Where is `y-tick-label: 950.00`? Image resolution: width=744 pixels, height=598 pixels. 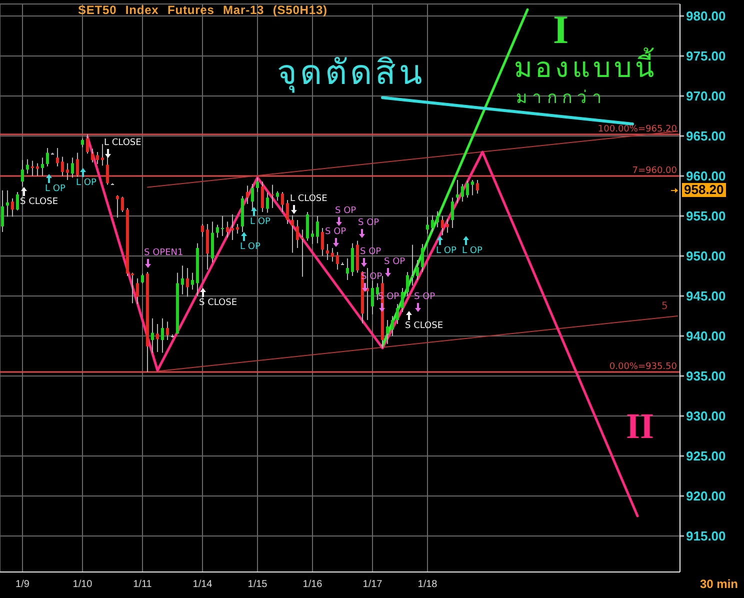
y-tick-label: 950.00 is located at coordinates (706, 256).